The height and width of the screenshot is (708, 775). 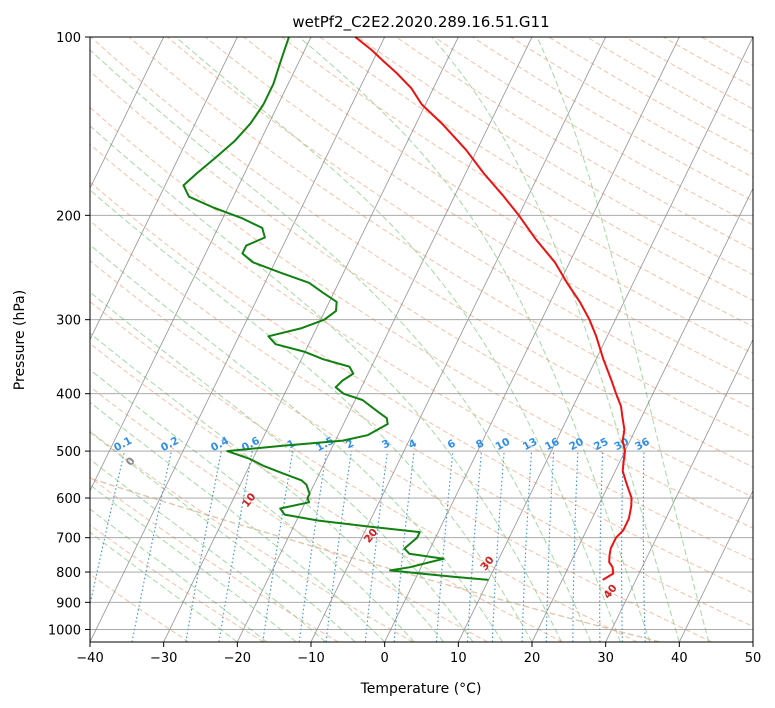 What do you see at coordinates (532, 658) in the screenshot?
I see `x-tick-label: 20` at bounding box center [532, 658].